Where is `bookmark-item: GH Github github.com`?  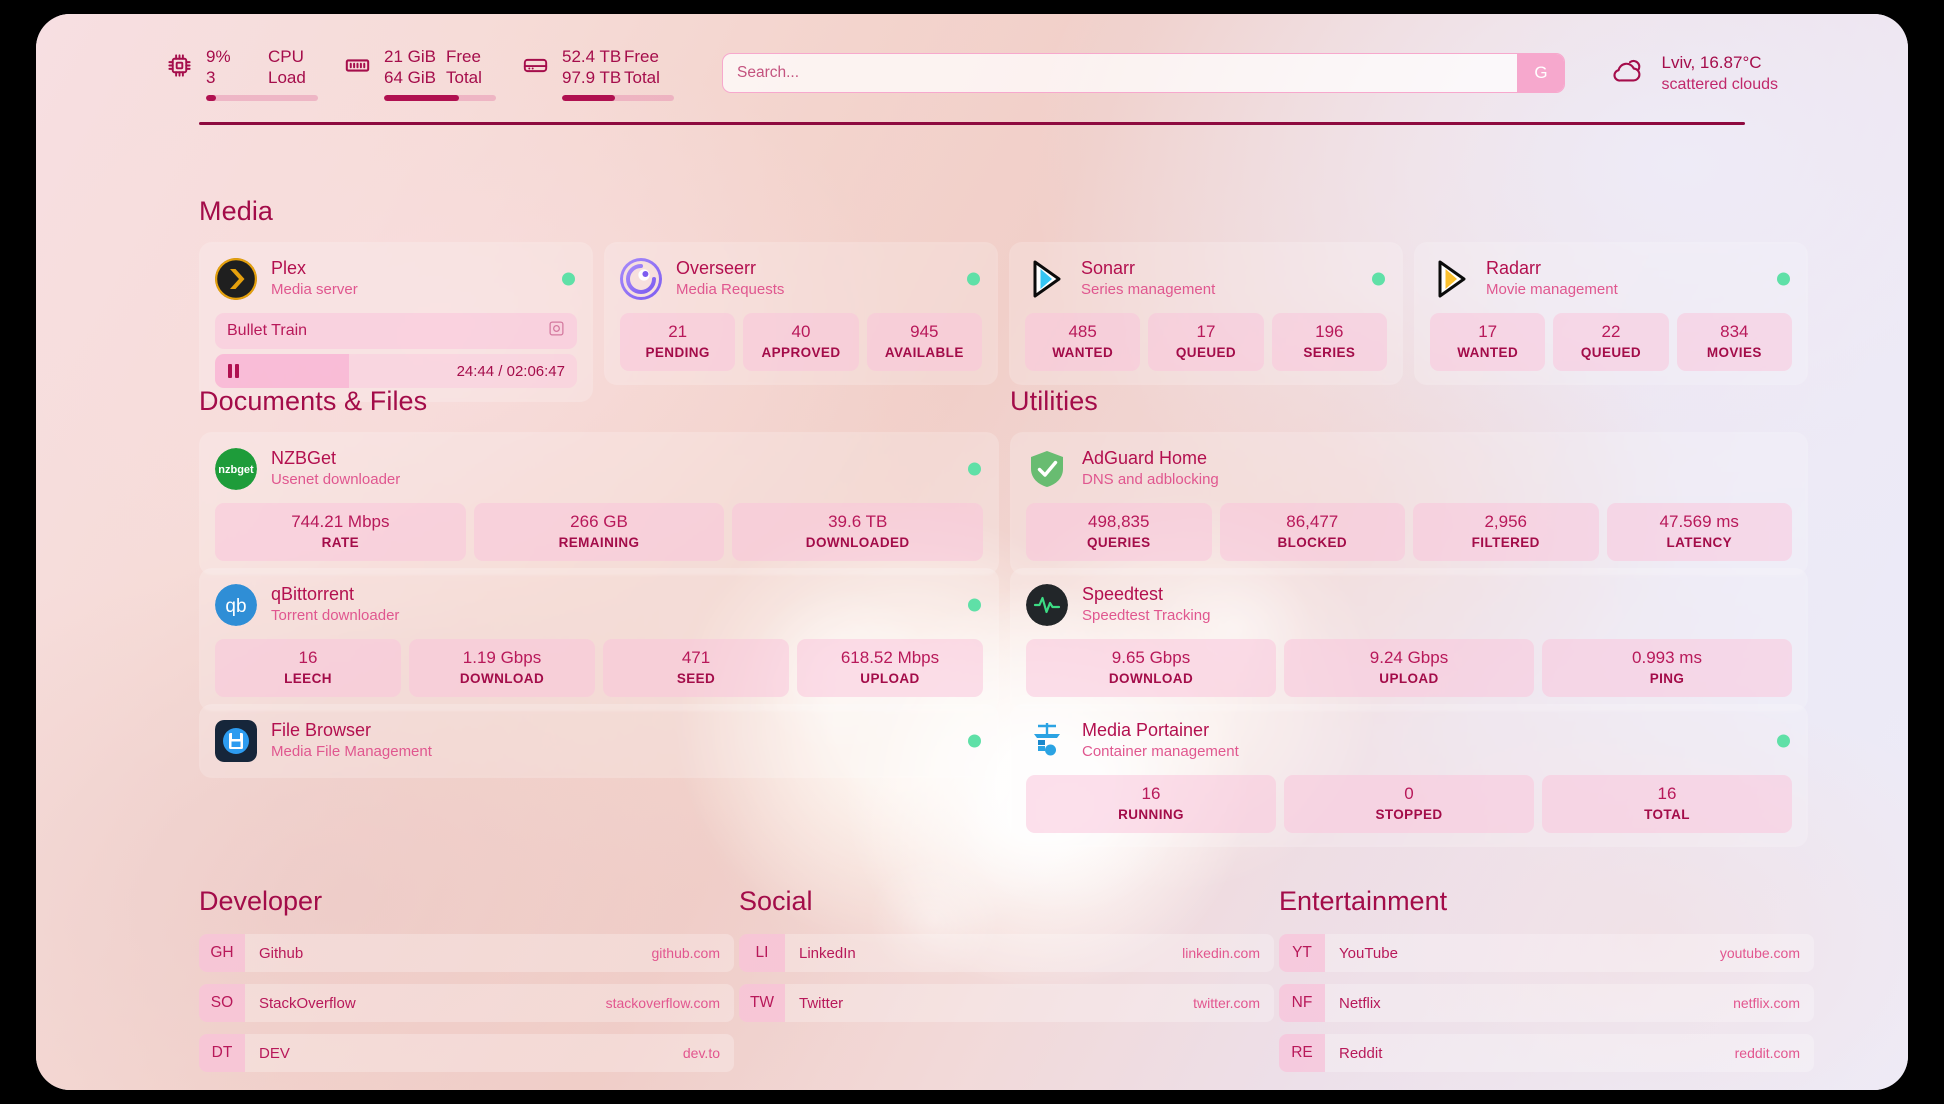
bookmark-item: GH Github github.com is located at coordinates (466, 953).